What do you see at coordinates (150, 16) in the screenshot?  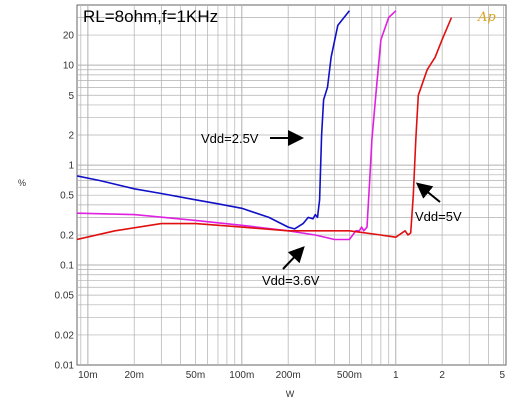 I see `chart-title: RL=8ohm,f=1KHz` at bounding box center [150, 16].